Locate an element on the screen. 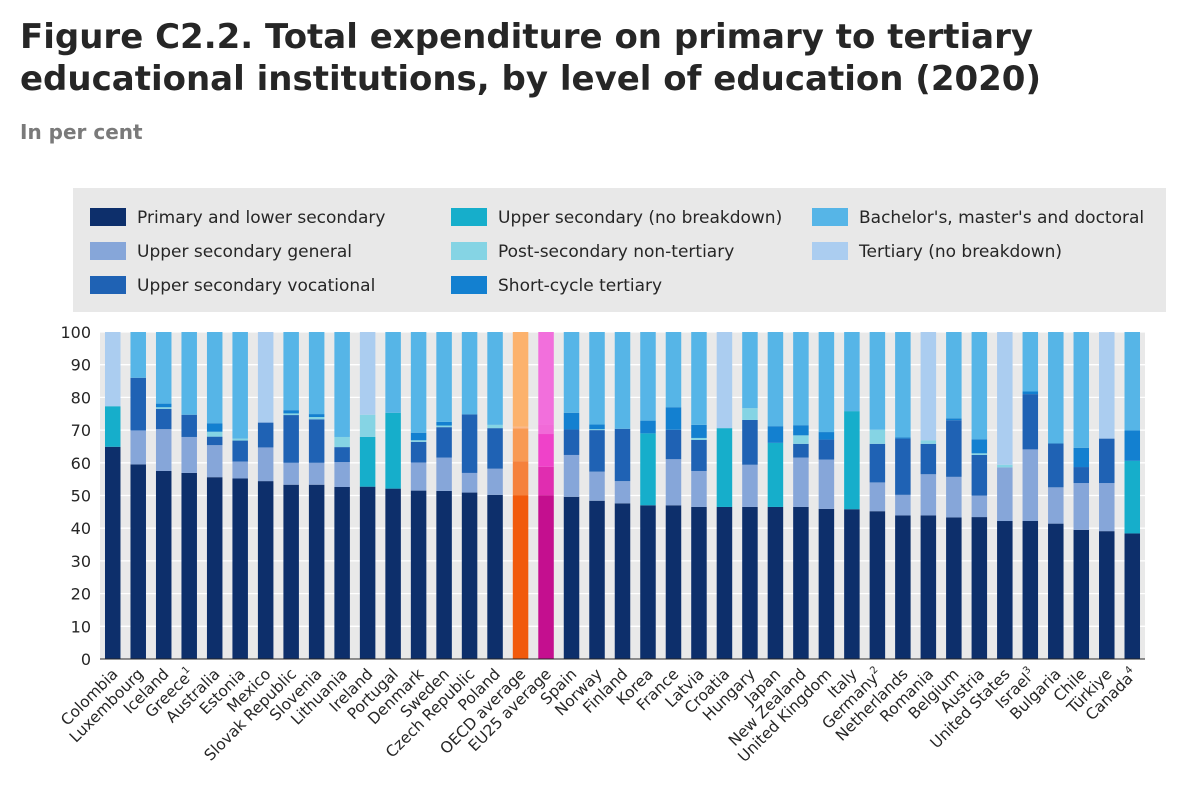 The image size is (1200, 800). legend-item-bachelor-s-master-s-and-doctoral: Bachelor's, master's and doctoral is located at coordinates (978, 218).